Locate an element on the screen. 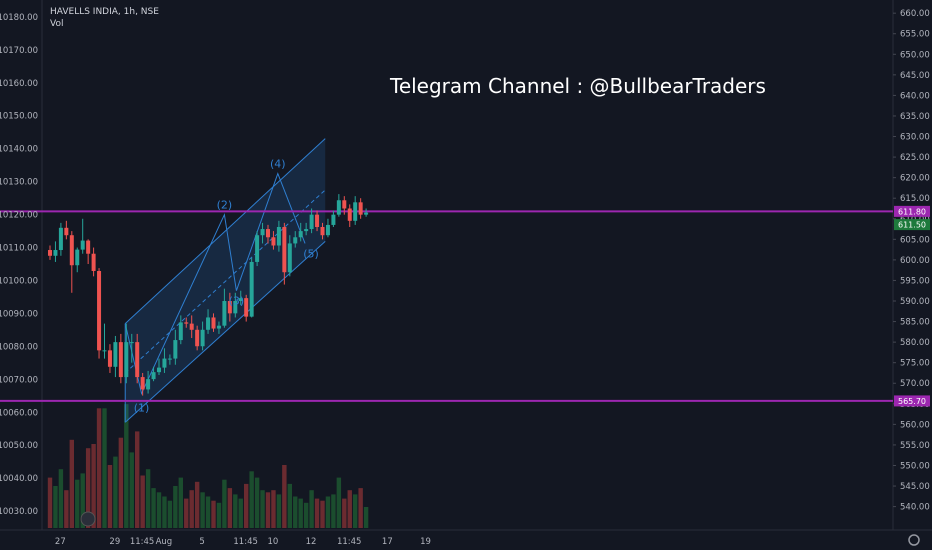 The image size is (932, 550). right-axis-tick-label: 580.00 is located at coordinates (915, 343).